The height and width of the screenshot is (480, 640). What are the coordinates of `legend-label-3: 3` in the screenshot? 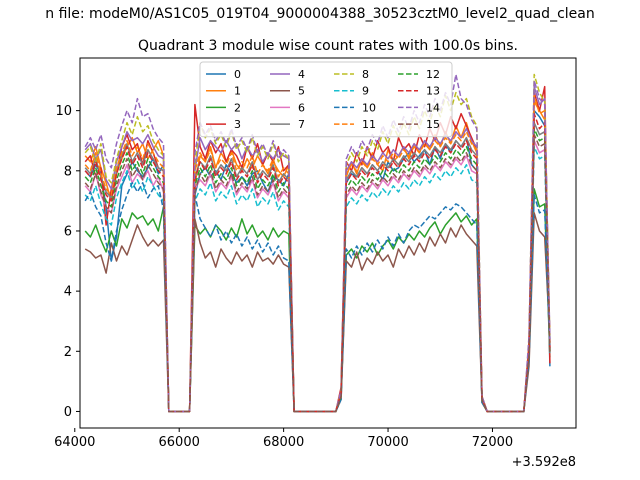 It's located at (237, 124).